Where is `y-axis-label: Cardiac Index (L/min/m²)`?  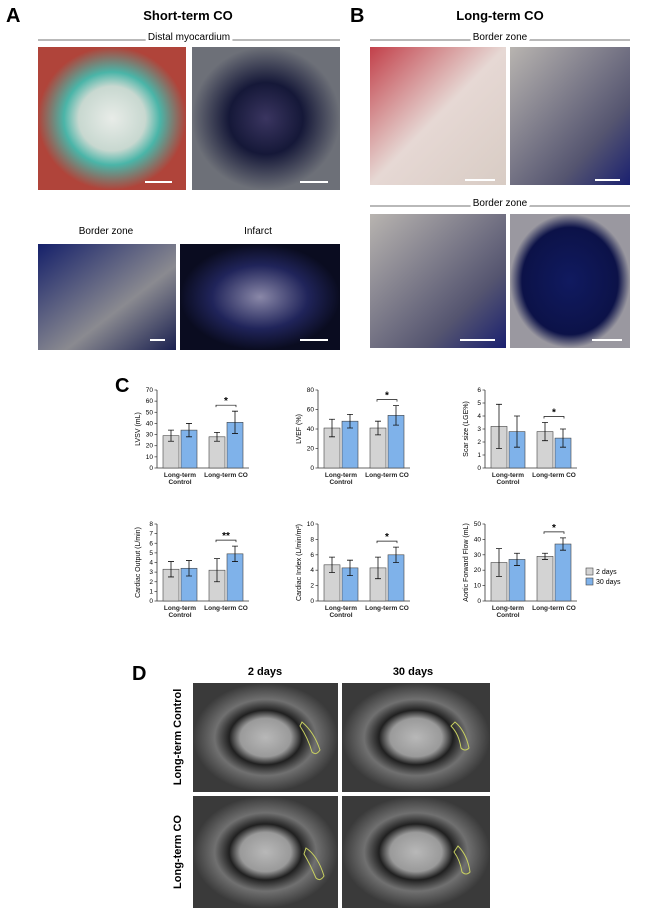
y-axis-label: Cardiac Index (L/min/m²) is located at coordinates (299, 562).